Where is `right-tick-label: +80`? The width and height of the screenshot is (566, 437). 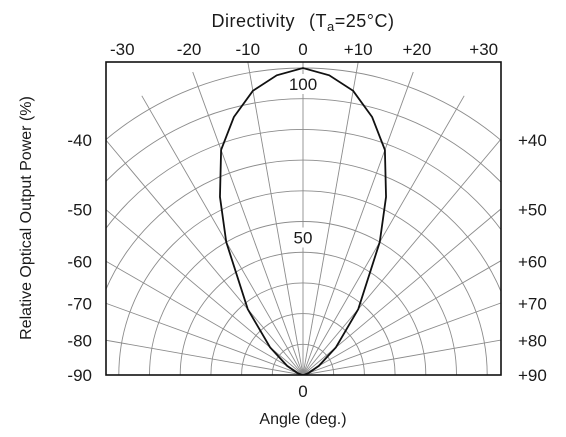 right-tick-label: +80 is located at coordinates (532, 340).